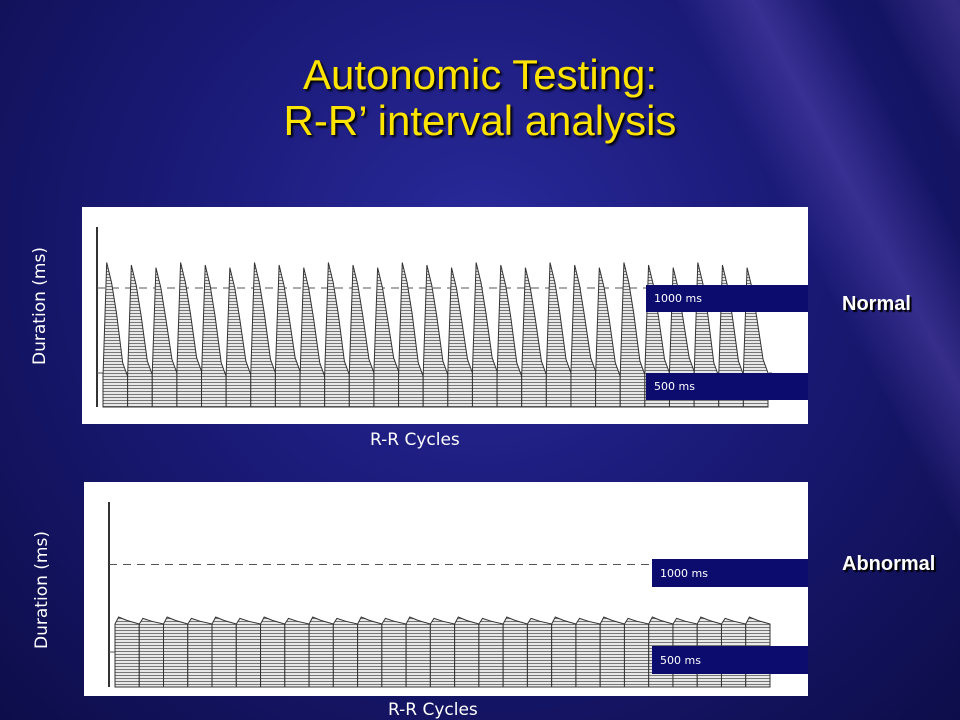 This screenshot has width=960, height=720. What do you see at coordinates (480, 120) in the screenshot?
I see `title-line-2: R-R’ interval analysis` at bounding box center [480, 120].